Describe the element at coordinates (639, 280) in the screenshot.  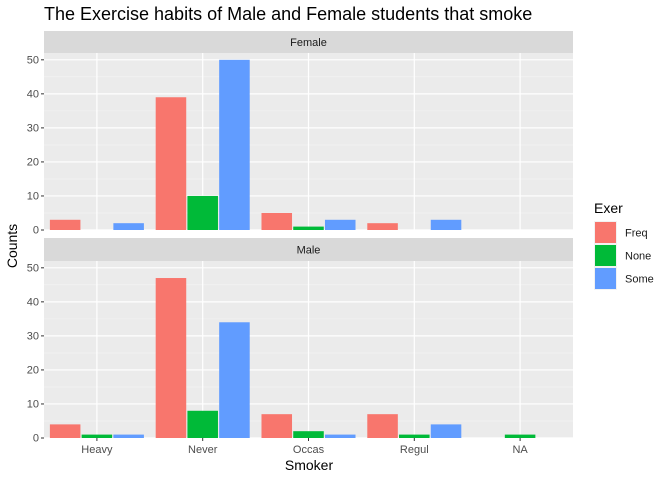
I see `legend-label-some: Some` at that location.